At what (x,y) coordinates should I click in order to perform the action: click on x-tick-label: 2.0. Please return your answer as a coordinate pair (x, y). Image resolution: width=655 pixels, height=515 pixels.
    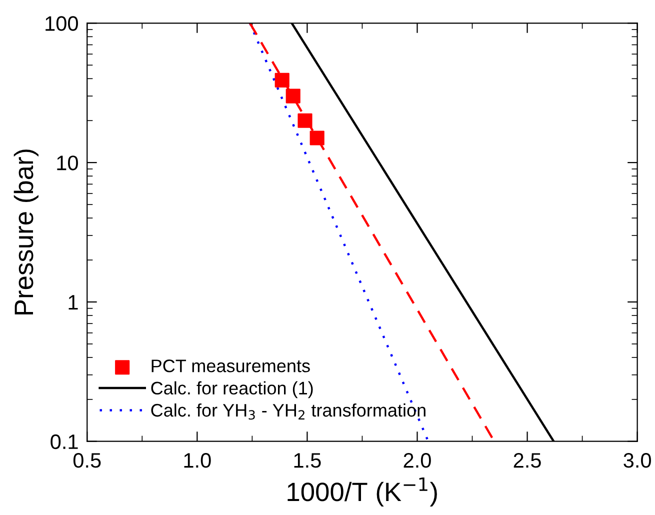
    Looking at the image, I should click on (417, 460).